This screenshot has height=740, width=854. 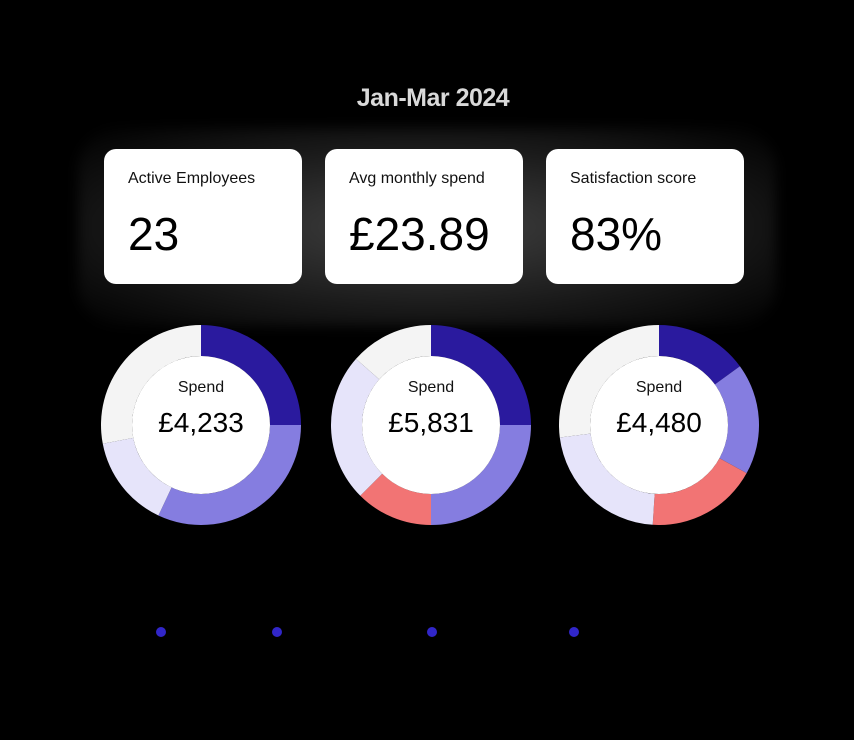 I want to click on donut-chart-2: Spend £5,831, so click(x=431, y=425).